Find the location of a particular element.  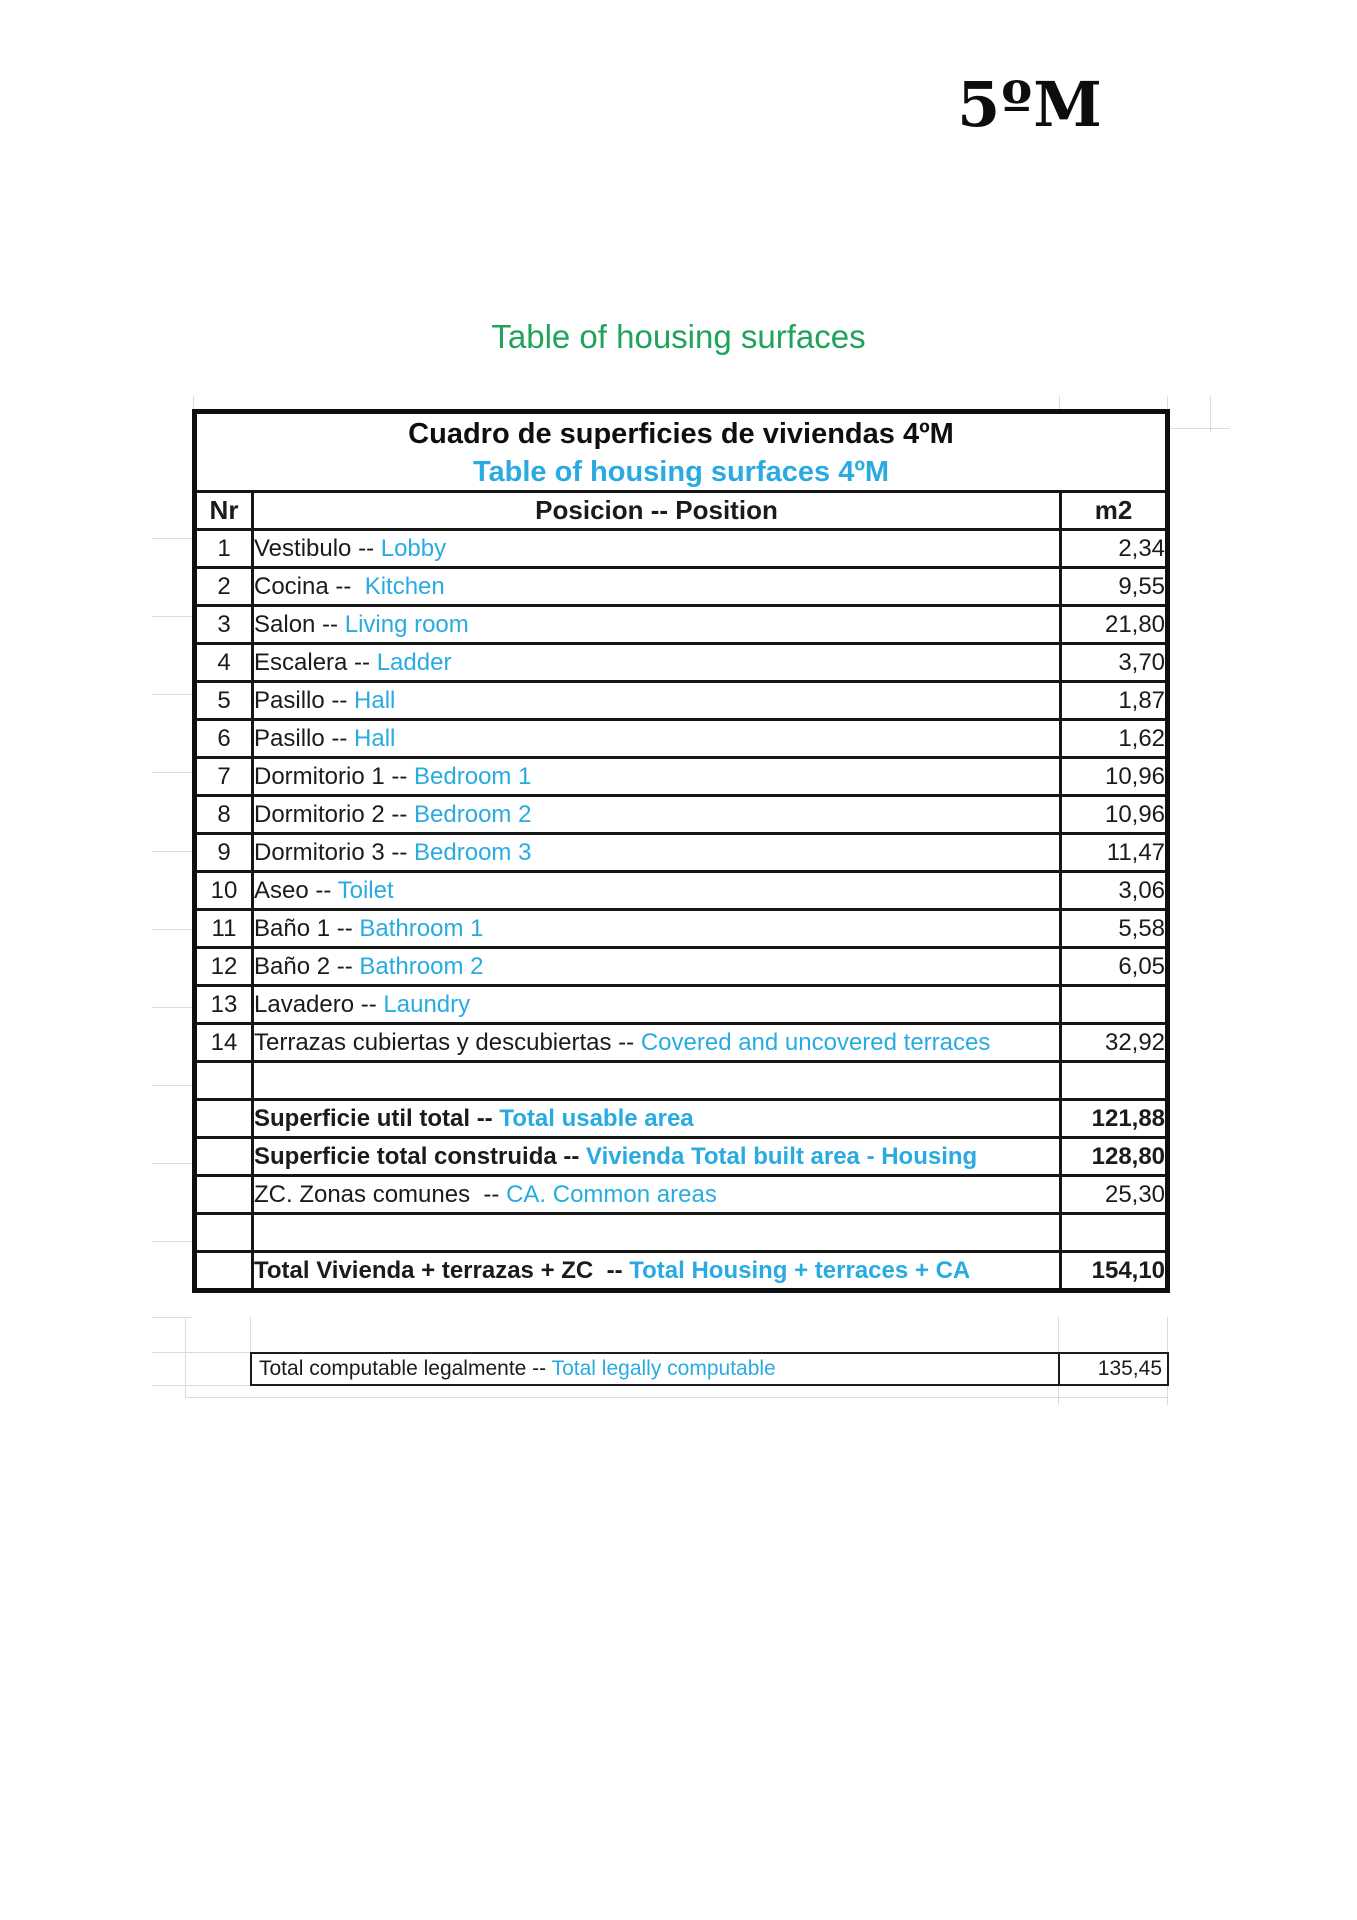

page-title: Table of housing surfaces is located at coordinates (678, 336).